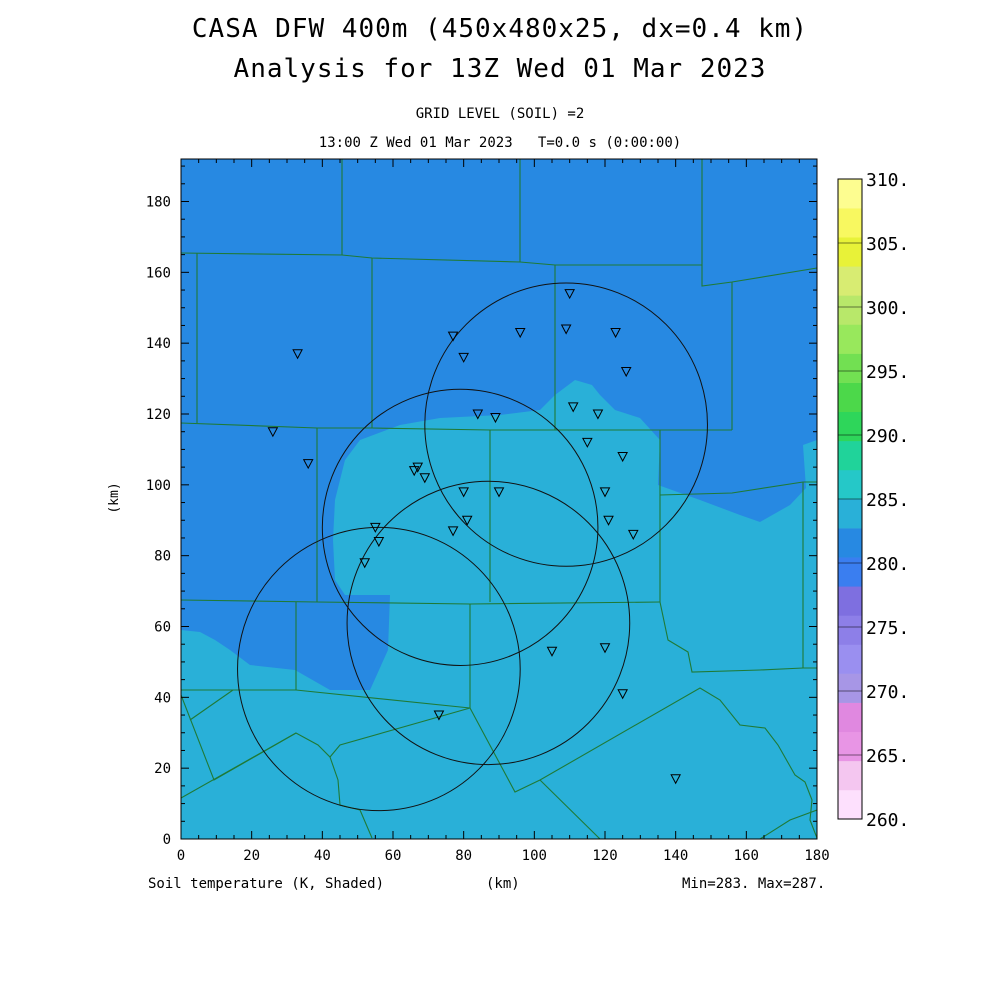 This screenshot has height=1000, width=1000. I want to click on field-label: Soil temperature (K, Shaded), so click(266, 884).